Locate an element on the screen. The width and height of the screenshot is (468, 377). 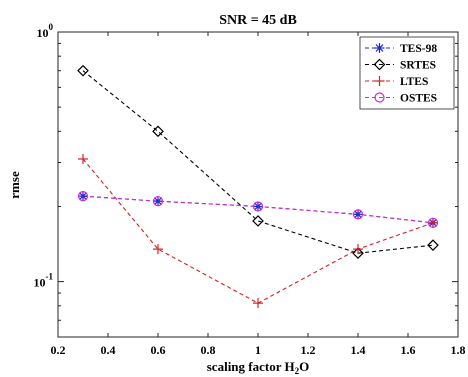
legend: TES-98 SRTES LTES OSTES is located at coordinates (407, 73).